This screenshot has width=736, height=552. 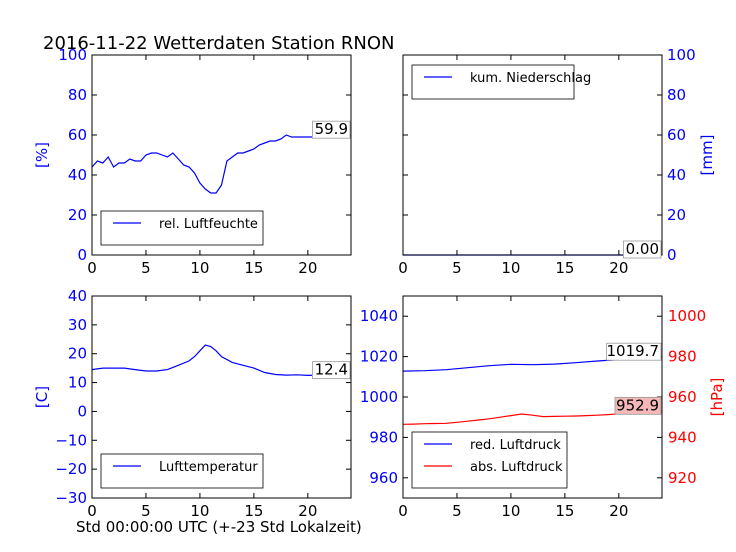 I want to click on y-tick-label: −20, so click(x=71, y=469).